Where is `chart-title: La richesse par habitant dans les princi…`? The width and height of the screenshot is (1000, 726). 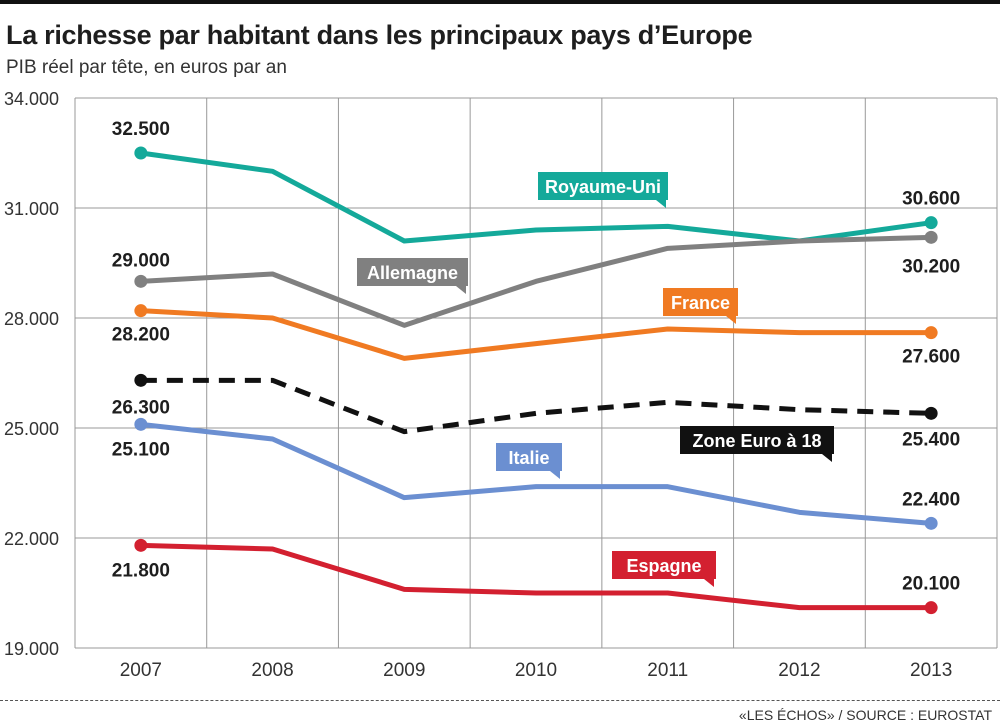 chart-title: La richesse par habitant dans les princi… is located at coordinates (379, 35).